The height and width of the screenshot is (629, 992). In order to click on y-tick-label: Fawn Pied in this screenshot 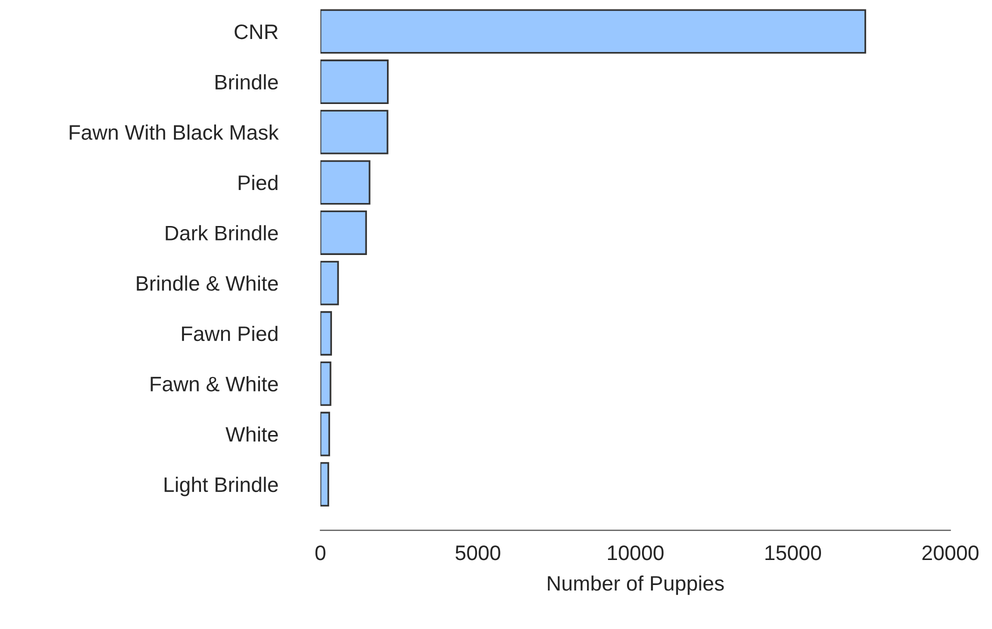, I will do `click(230, 334)`.